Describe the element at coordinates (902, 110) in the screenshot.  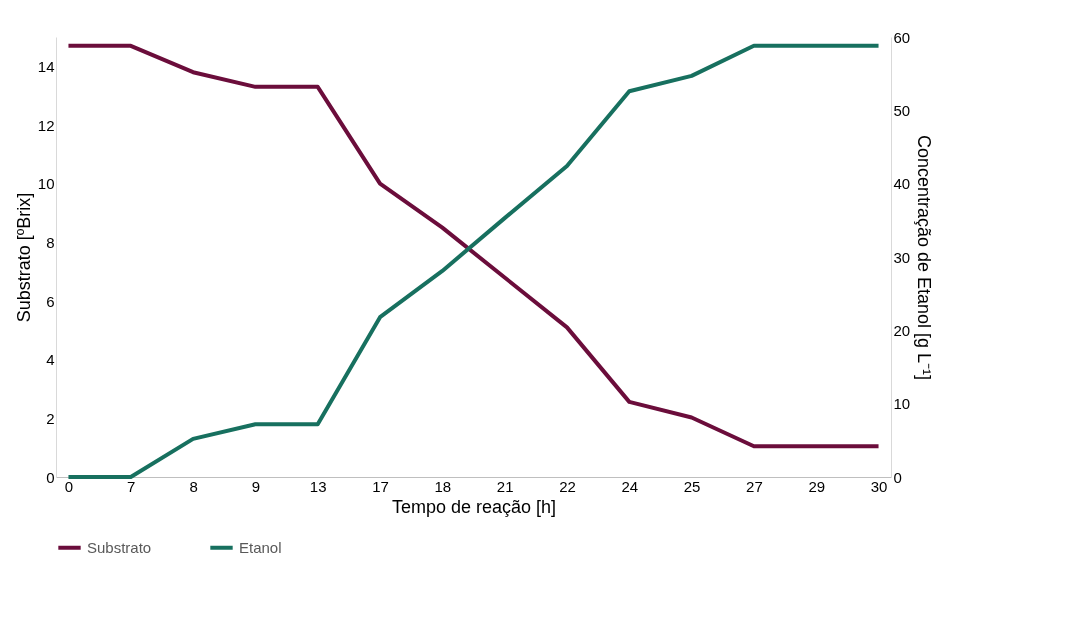
I see `y2-tick-label: 50` at that location.